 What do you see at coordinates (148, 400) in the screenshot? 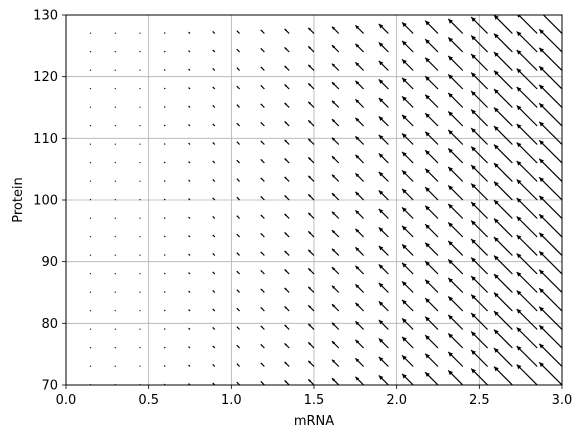
I see `x-tick-label: 0.5` at bounding box center [148, 400].